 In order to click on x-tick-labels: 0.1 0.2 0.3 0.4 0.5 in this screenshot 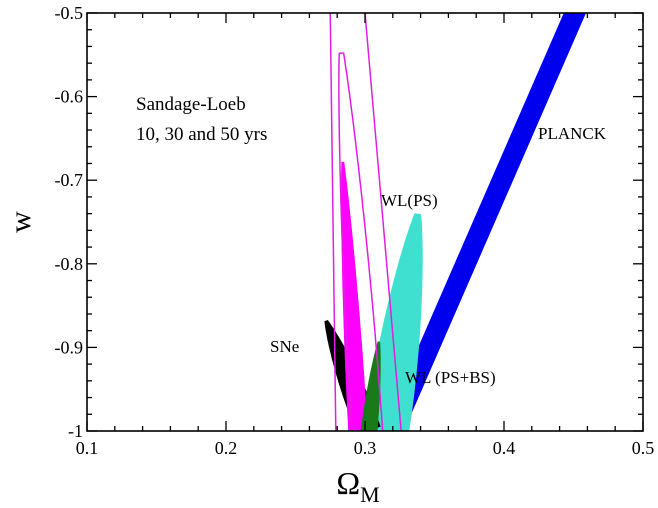, I will do `click(365, 448)`.